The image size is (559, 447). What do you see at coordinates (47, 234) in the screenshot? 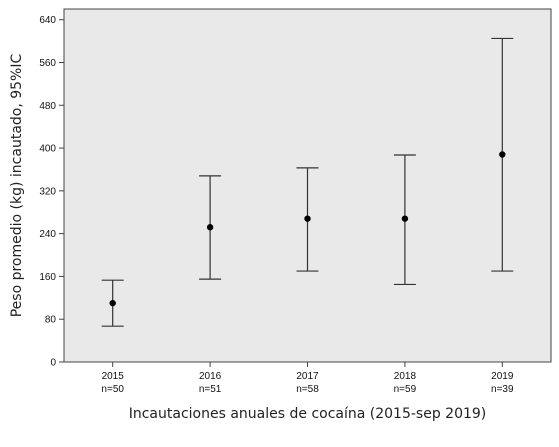
I see `y-tick-label: 240` at bounding box center [47, 234].